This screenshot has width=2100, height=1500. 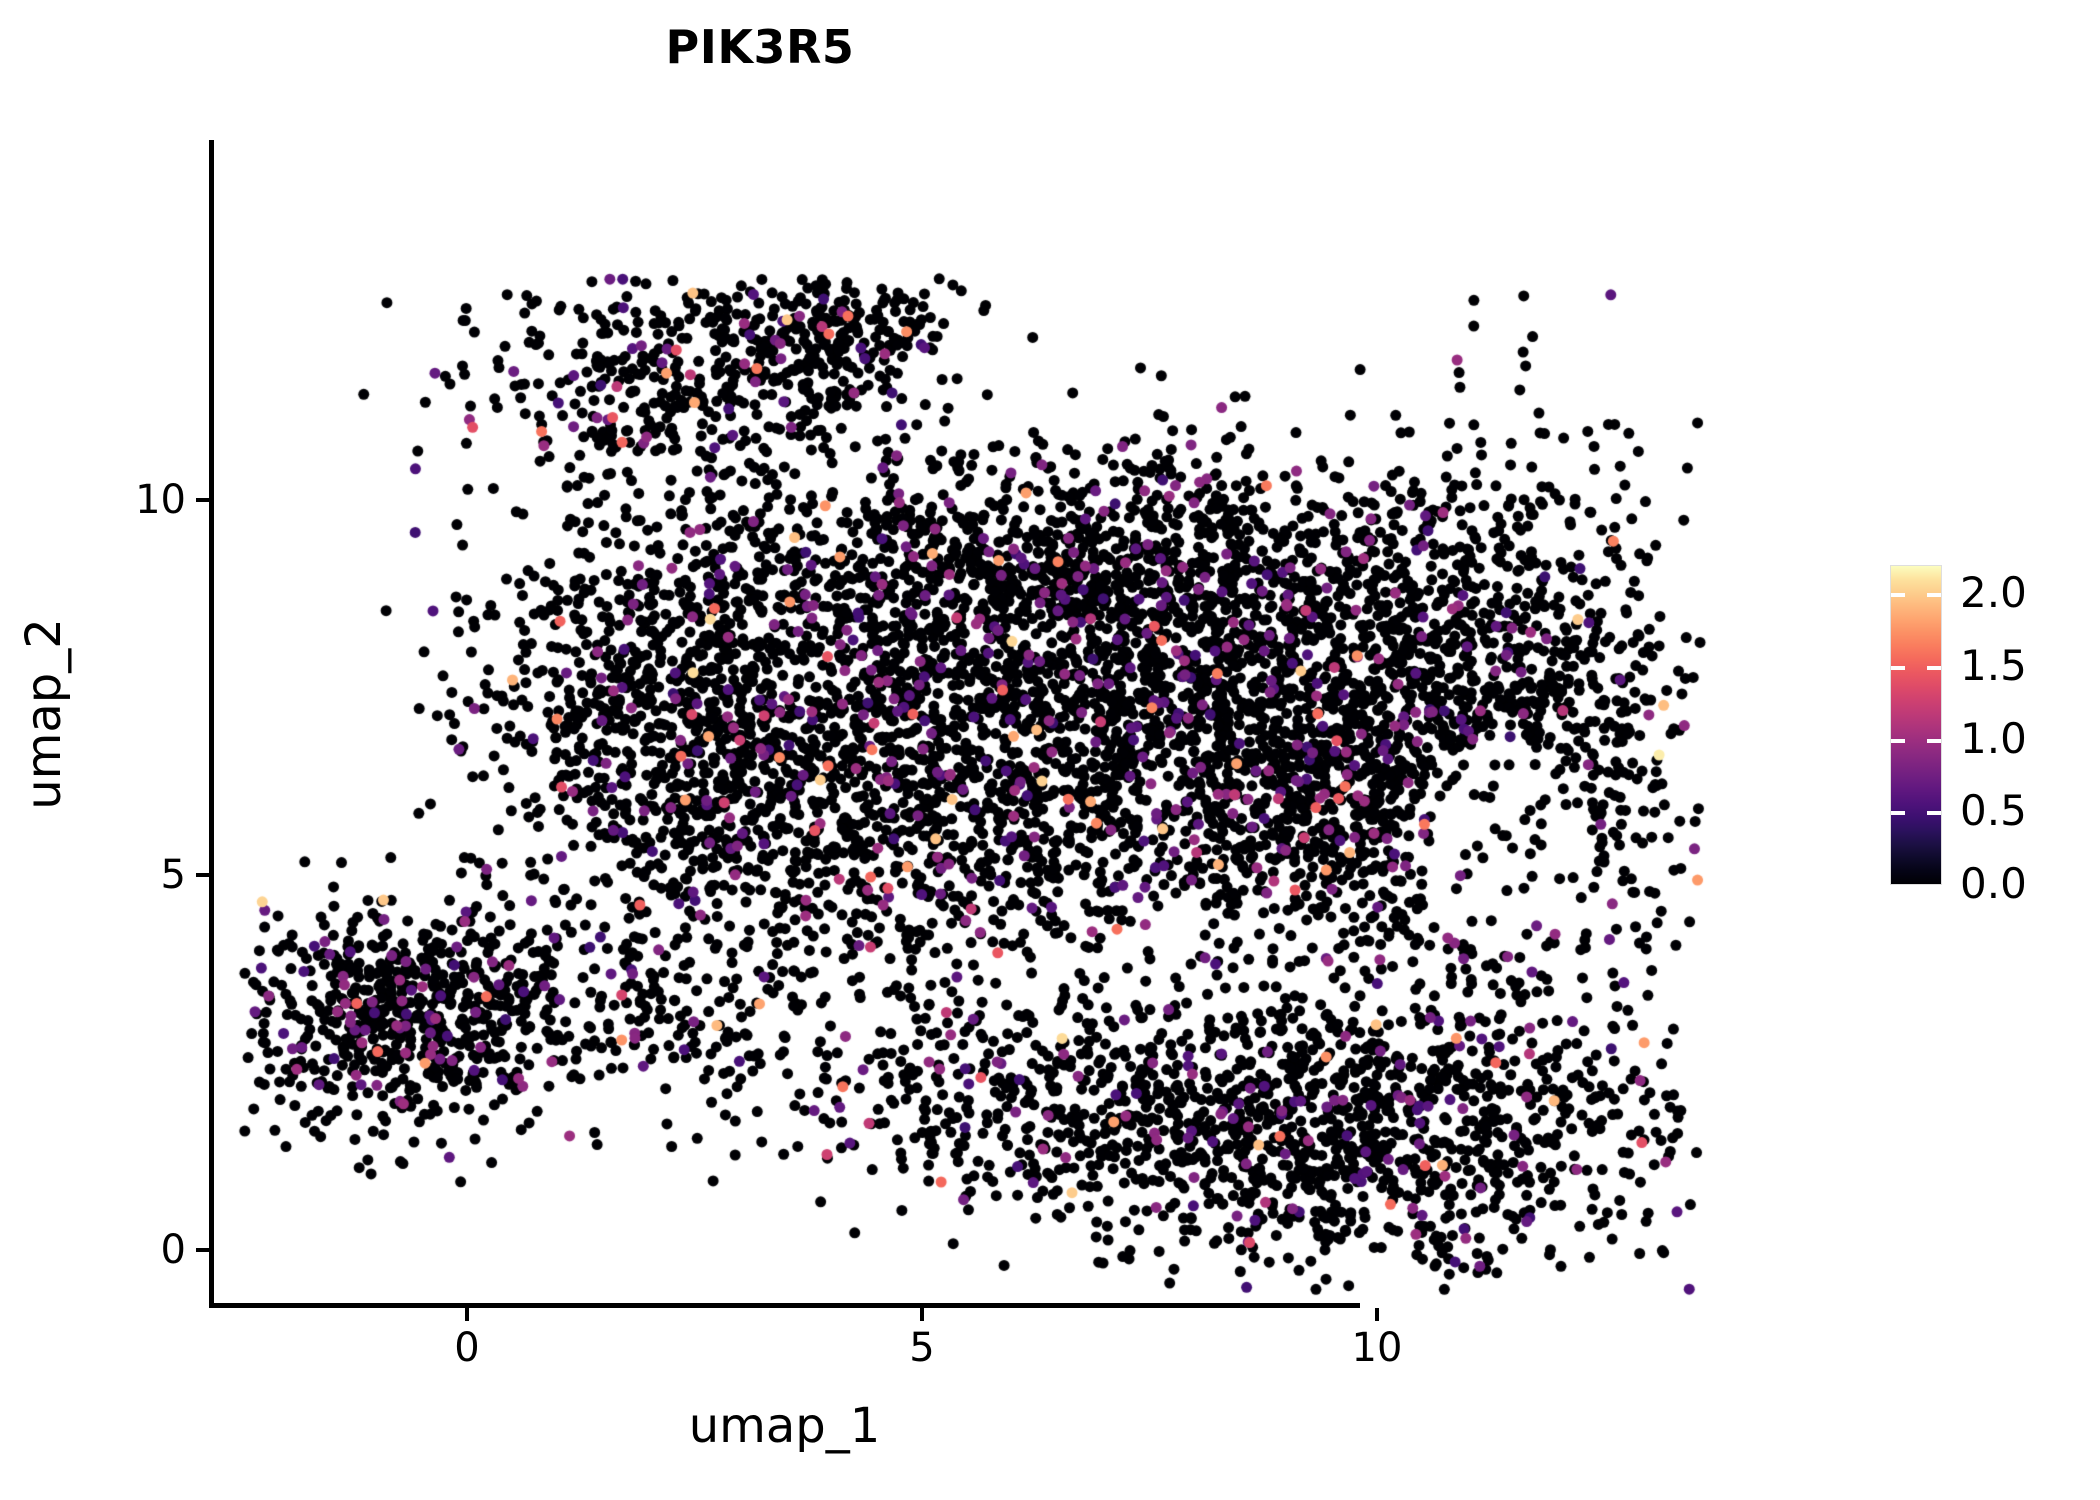 I want to click on colorbar-tick-1-0-left, so click(x=1898, y=740).